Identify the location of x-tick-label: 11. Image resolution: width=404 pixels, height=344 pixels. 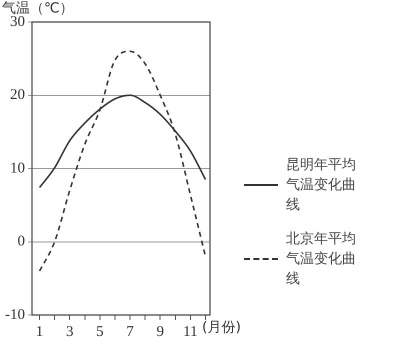
(190, 332).